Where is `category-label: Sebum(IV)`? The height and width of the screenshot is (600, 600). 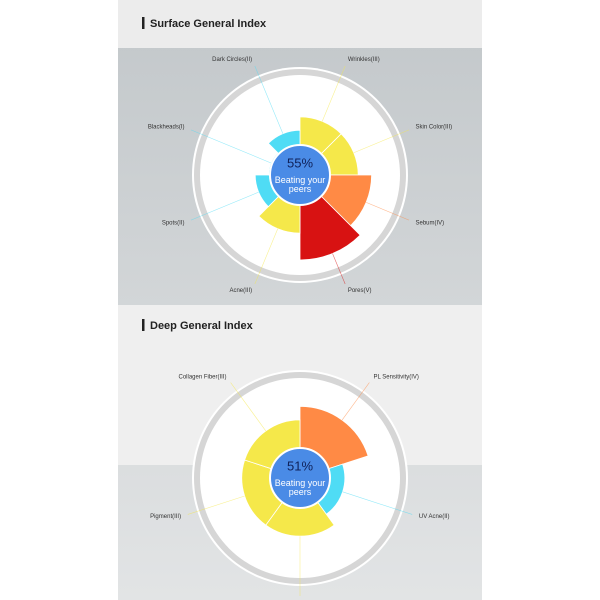 category-label: Sebum(IV) is located at coordinates (429, 223).